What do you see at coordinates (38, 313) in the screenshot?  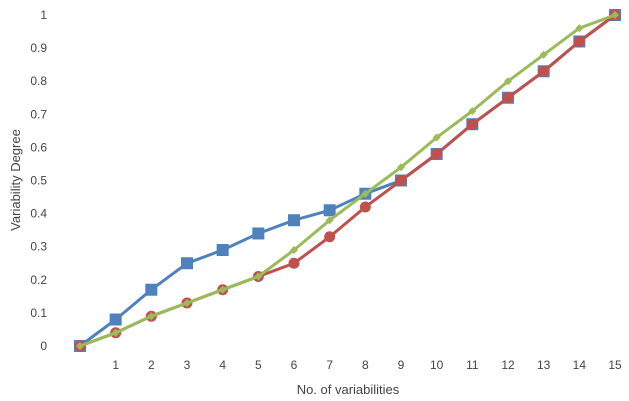 I see `y-tick-label: 0.1` at bounding box center [38, 313].